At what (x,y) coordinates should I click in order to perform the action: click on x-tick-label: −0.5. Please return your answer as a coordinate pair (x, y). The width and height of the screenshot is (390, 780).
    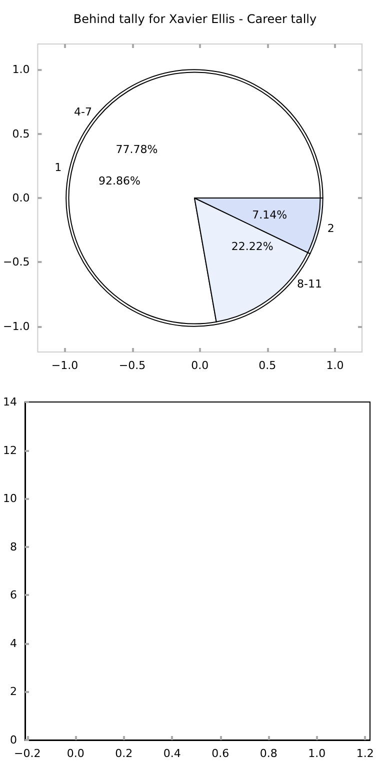
    Looking at the image, I should click on (132, 365).